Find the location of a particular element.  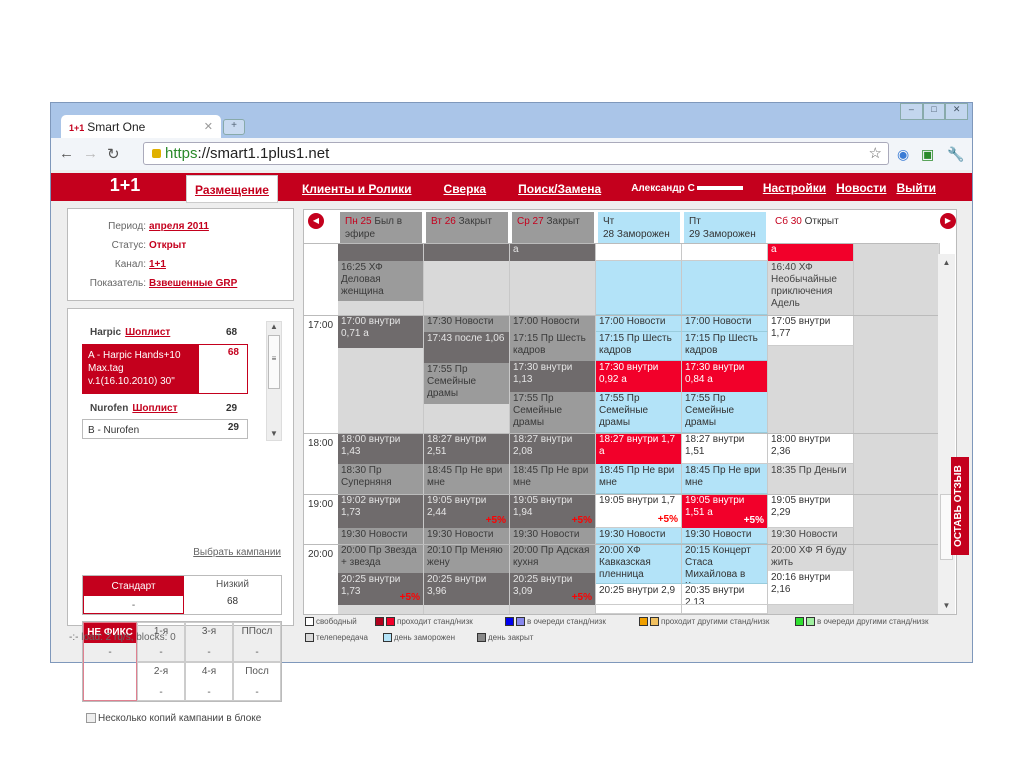

period-link: апреля 2011 is located at coordinates (179, 226).